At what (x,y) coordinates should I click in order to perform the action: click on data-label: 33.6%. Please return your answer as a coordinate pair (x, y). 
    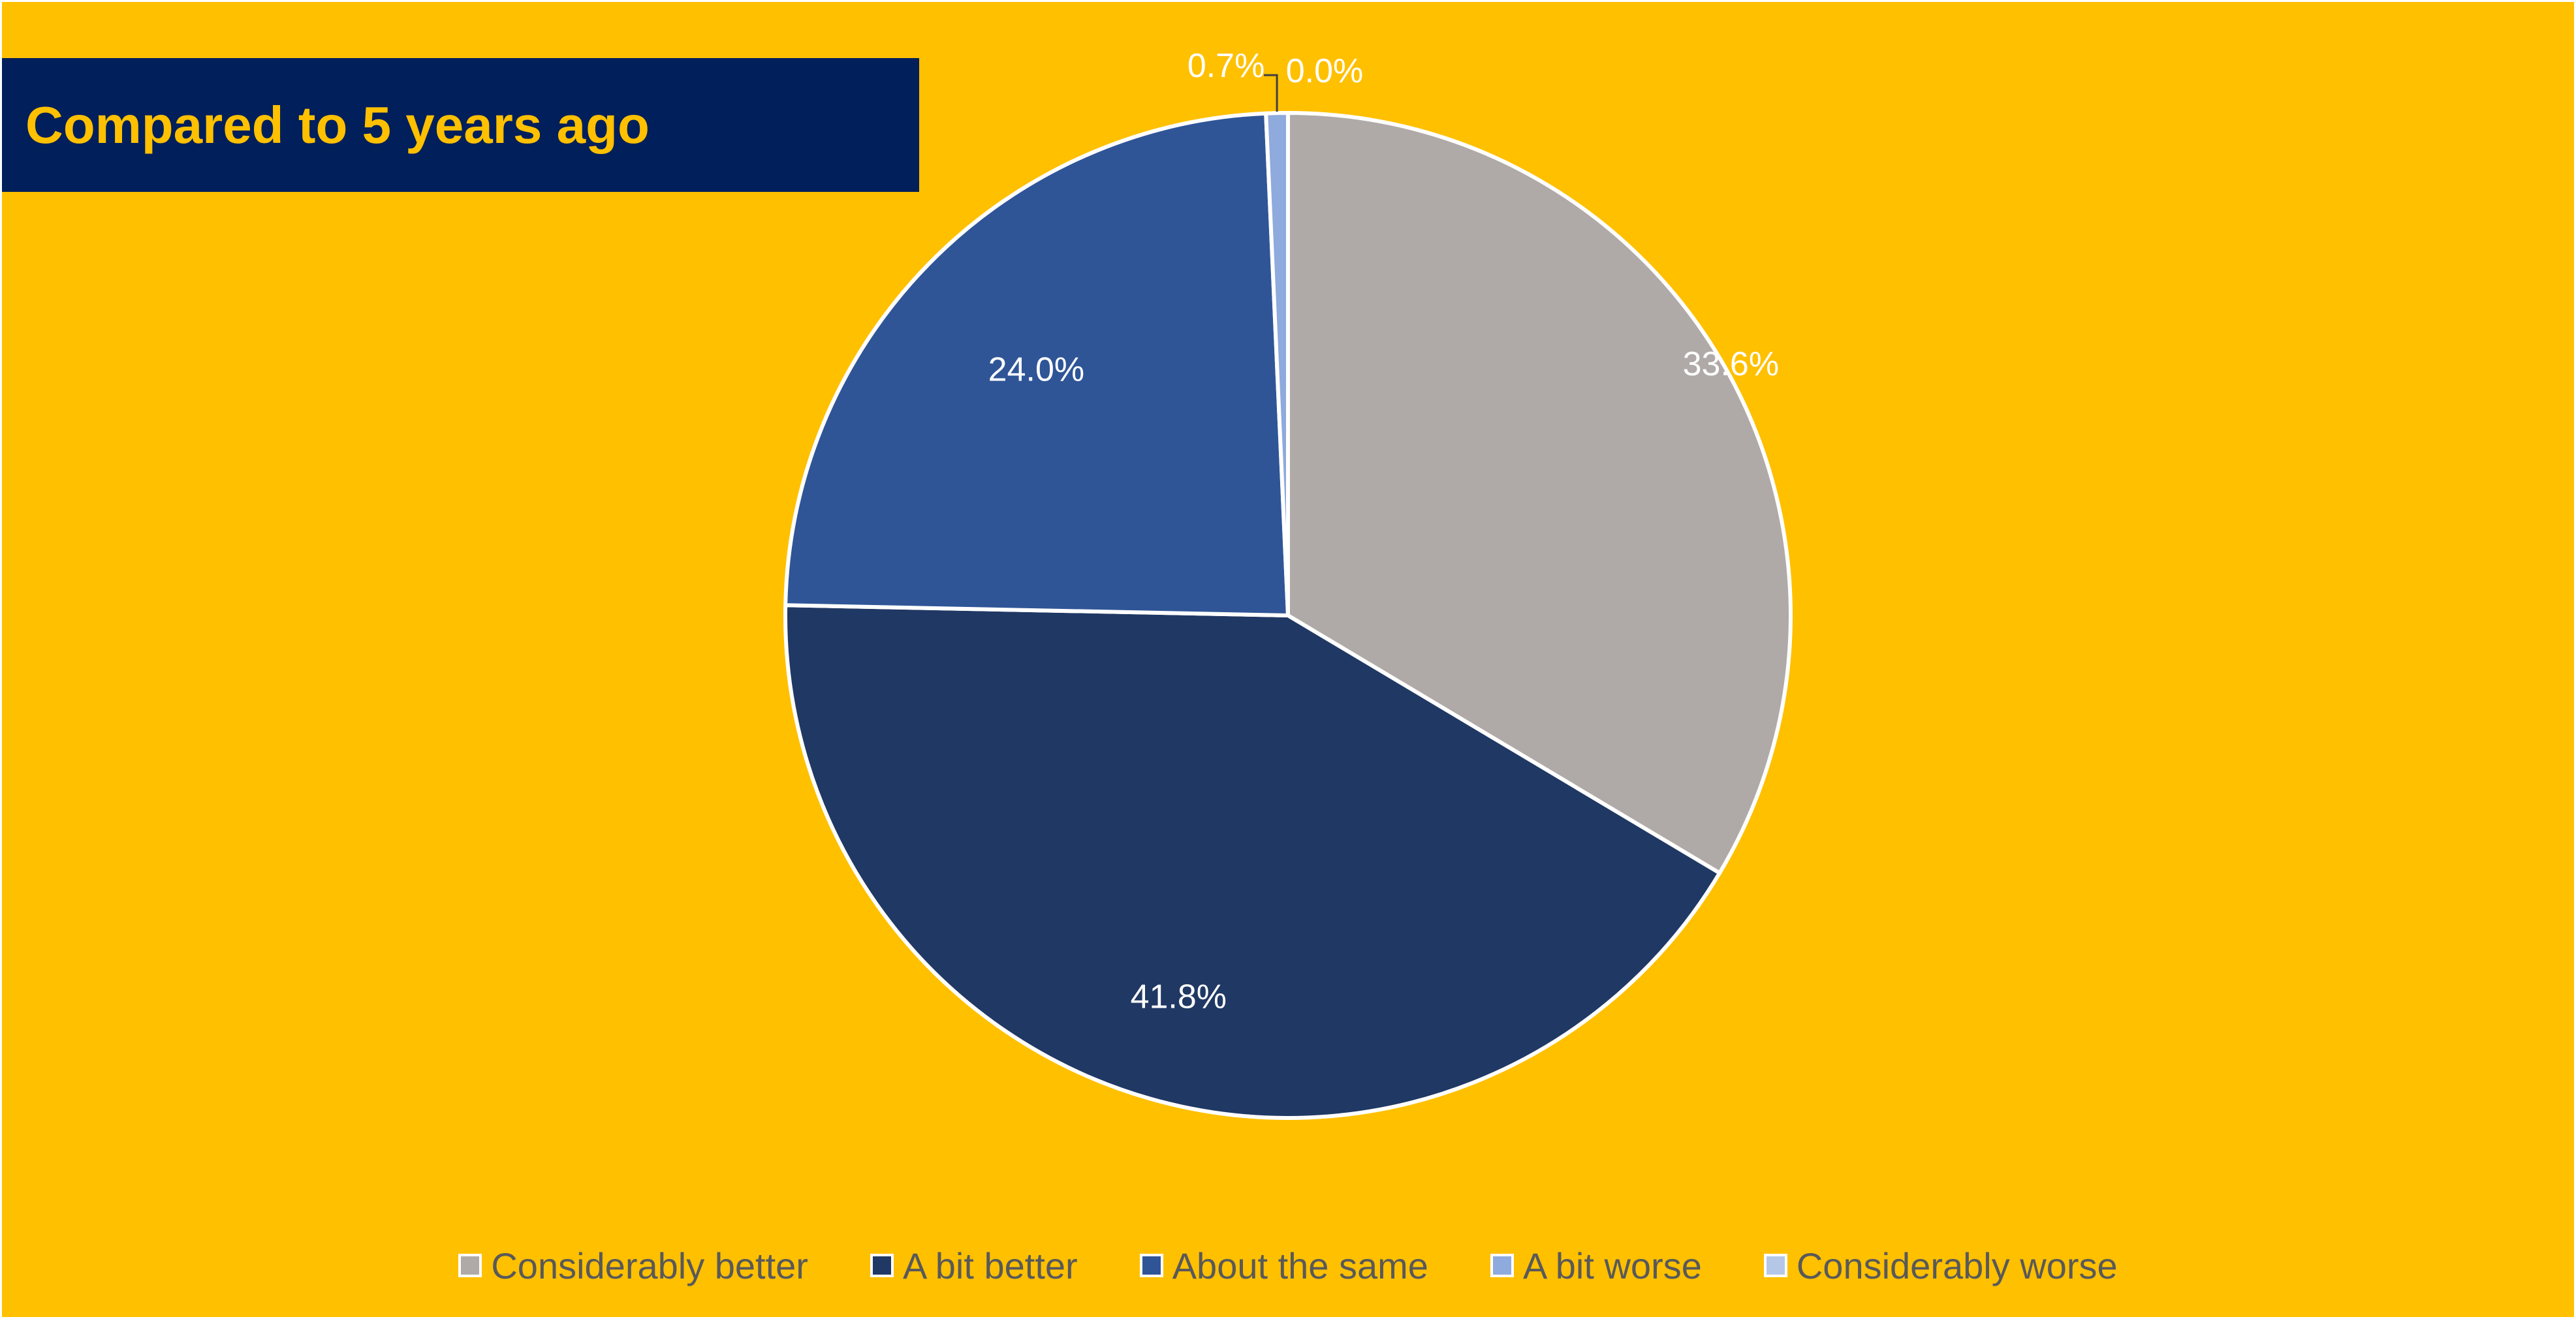
    Looking at the image, I should click on (1731, 364).